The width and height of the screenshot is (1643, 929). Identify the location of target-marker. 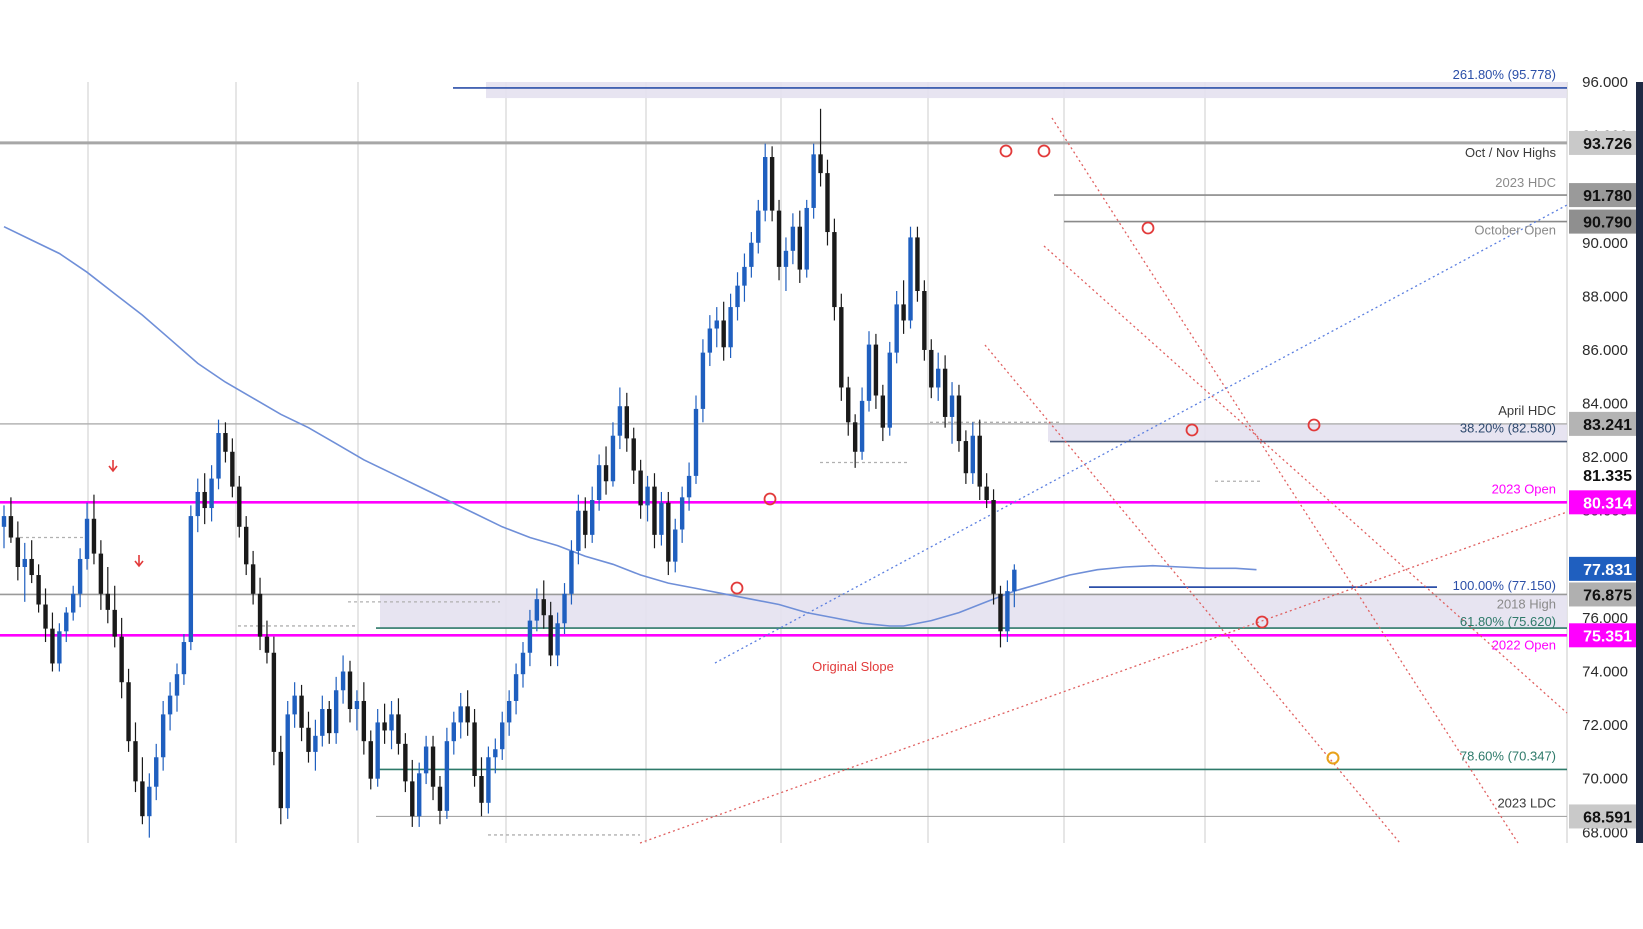
(1333, 758).